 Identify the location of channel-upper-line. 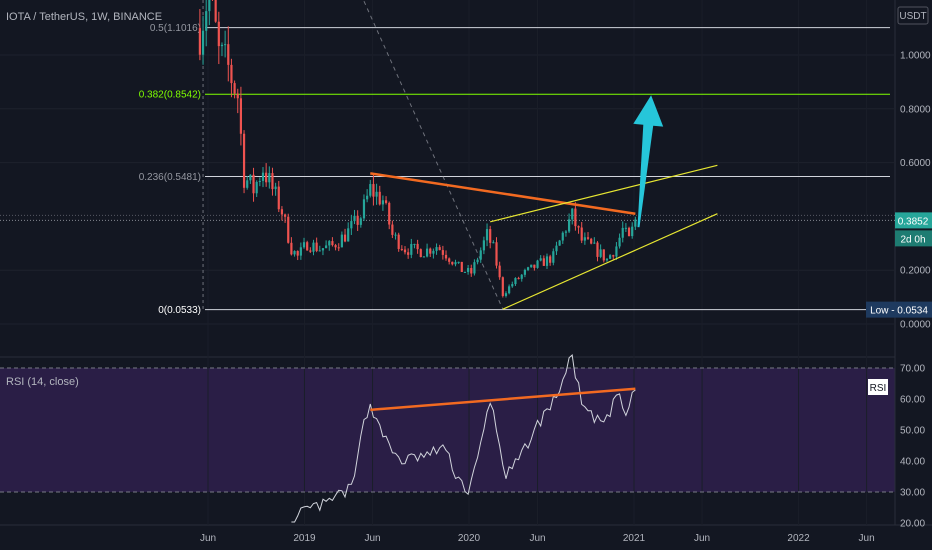
(604, 193).